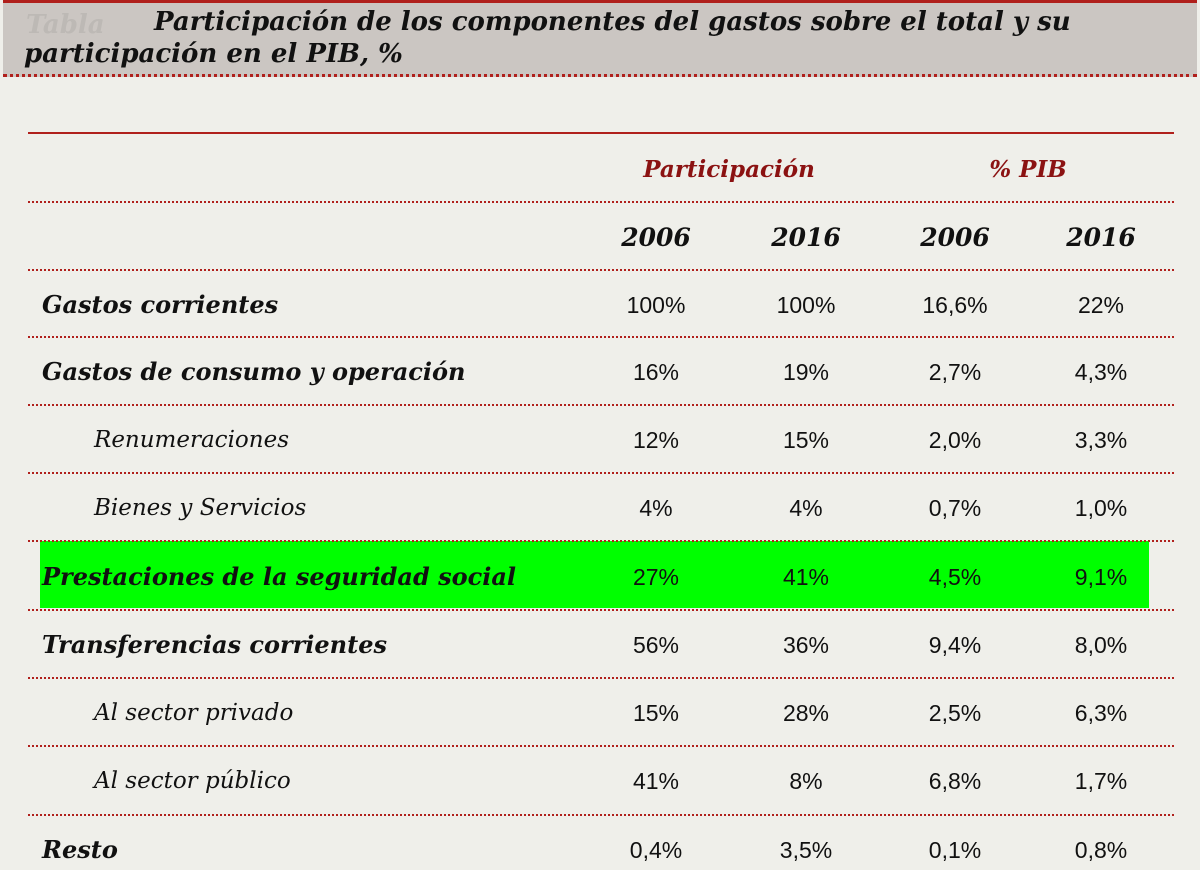  What do you see at coordinates (1101, 440) in the screenshot?
I see `table-cell: 3,3%` at bounding box center [1101, 440].